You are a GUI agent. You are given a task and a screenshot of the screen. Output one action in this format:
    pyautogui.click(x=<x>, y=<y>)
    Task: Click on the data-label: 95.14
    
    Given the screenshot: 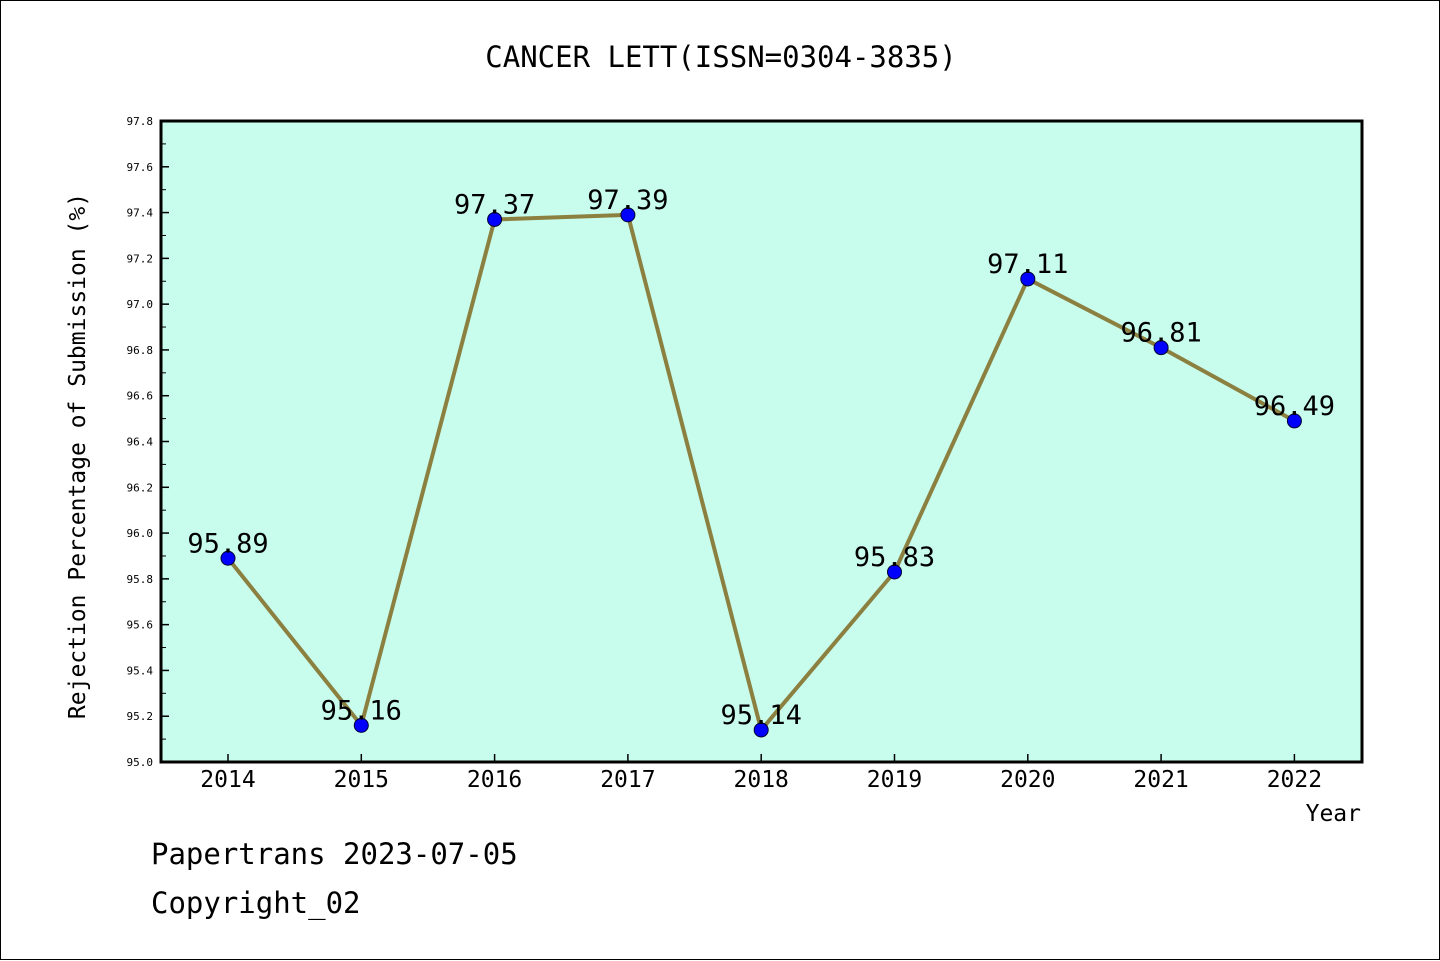 What is the action you would take?
    pyautogui.click(x=761, y=715)
    